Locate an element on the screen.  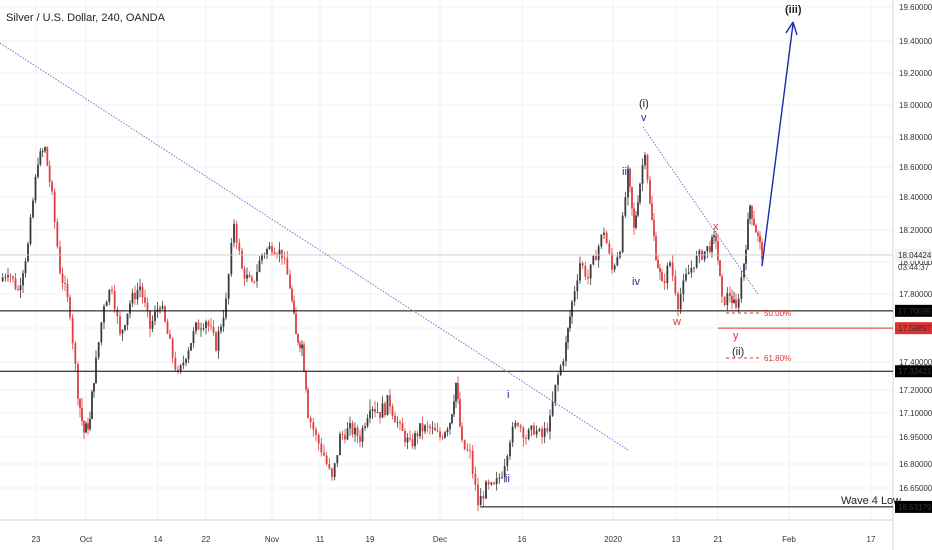
fib-618-label: 61.80% is located at coordinates (777, 358).